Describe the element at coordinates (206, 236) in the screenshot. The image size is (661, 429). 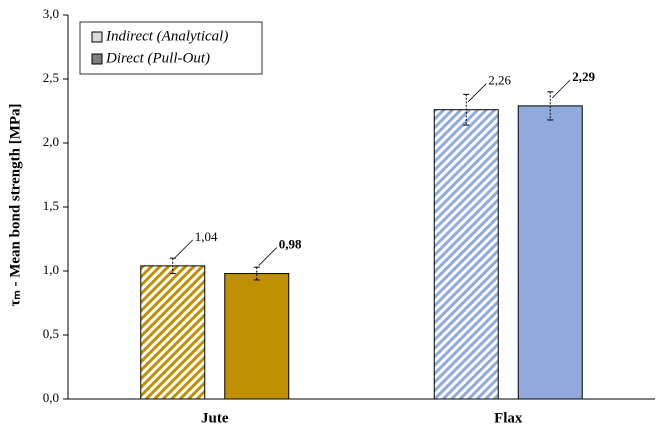
I see `value-label: 1,04` at that location.